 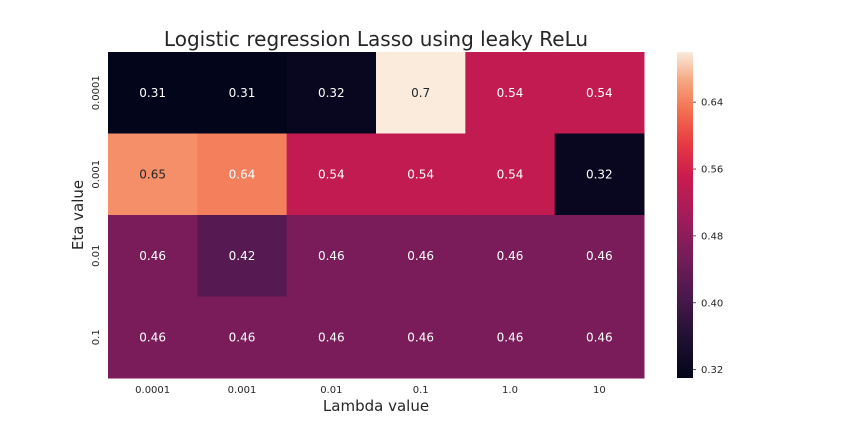 I want to click on x-tick-label: 0.0001, so click(x=152, y=390).